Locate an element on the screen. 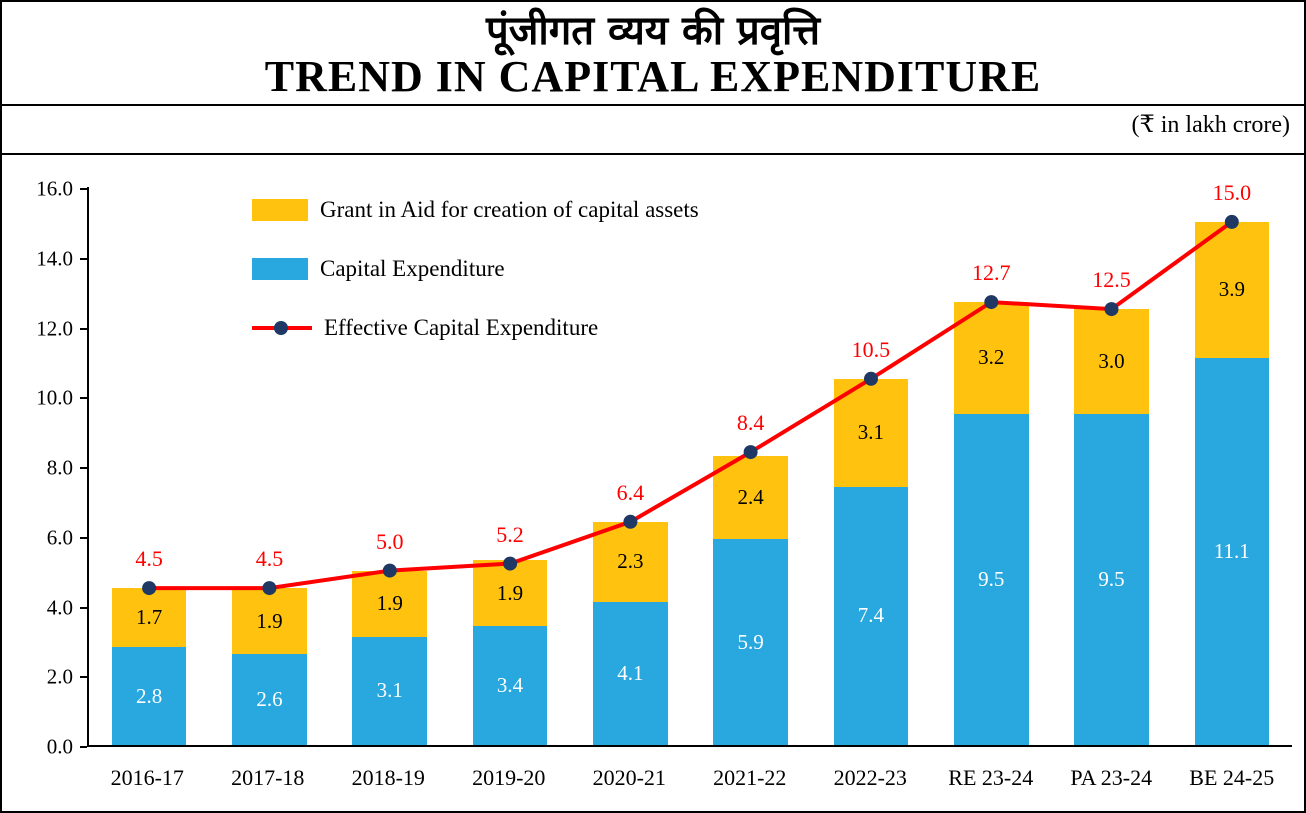 The image size is (1306, 813). legend-item-effective: Effective Capital Expenditure is located at coordinates (475, 328).